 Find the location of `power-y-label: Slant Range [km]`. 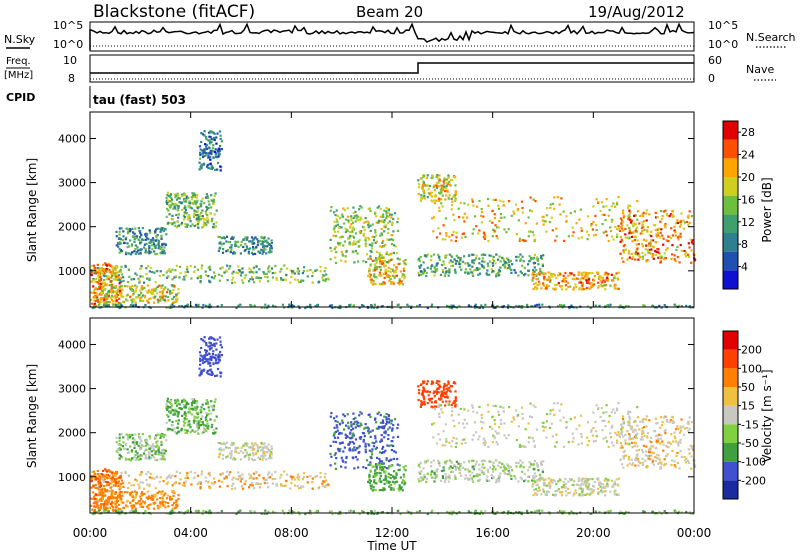

power-y-label: Slant Range [km] is located at coordinates (32, 210).